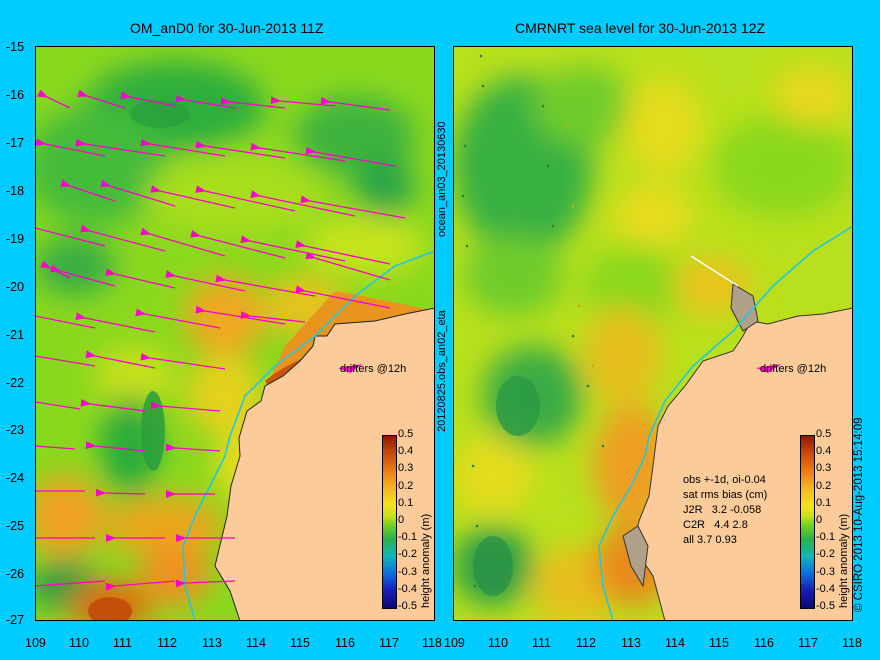 The width and height of the screenshot is (880, 660). What do you see at coordinates (15, 95) in the screenshot?
I see `y-tick: -16` at bounding box center [15, 95].